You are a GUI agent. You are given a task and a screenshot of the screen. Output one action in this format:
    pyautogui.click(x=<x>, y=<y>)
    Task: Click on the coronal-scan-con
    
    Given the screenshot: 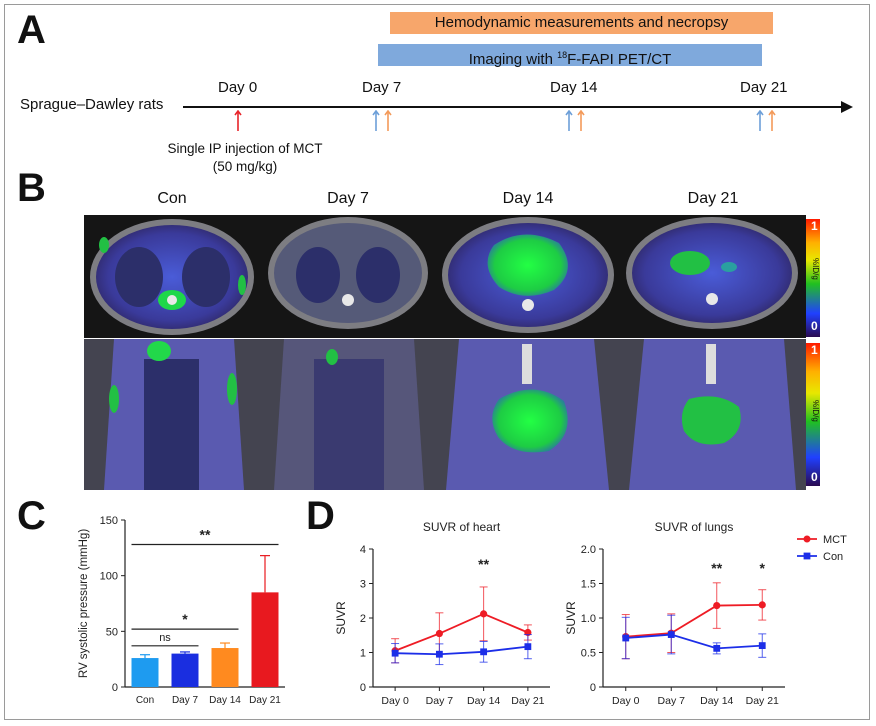 What is the action you would take?
    pyautogui.click(x=172, y=414)
    